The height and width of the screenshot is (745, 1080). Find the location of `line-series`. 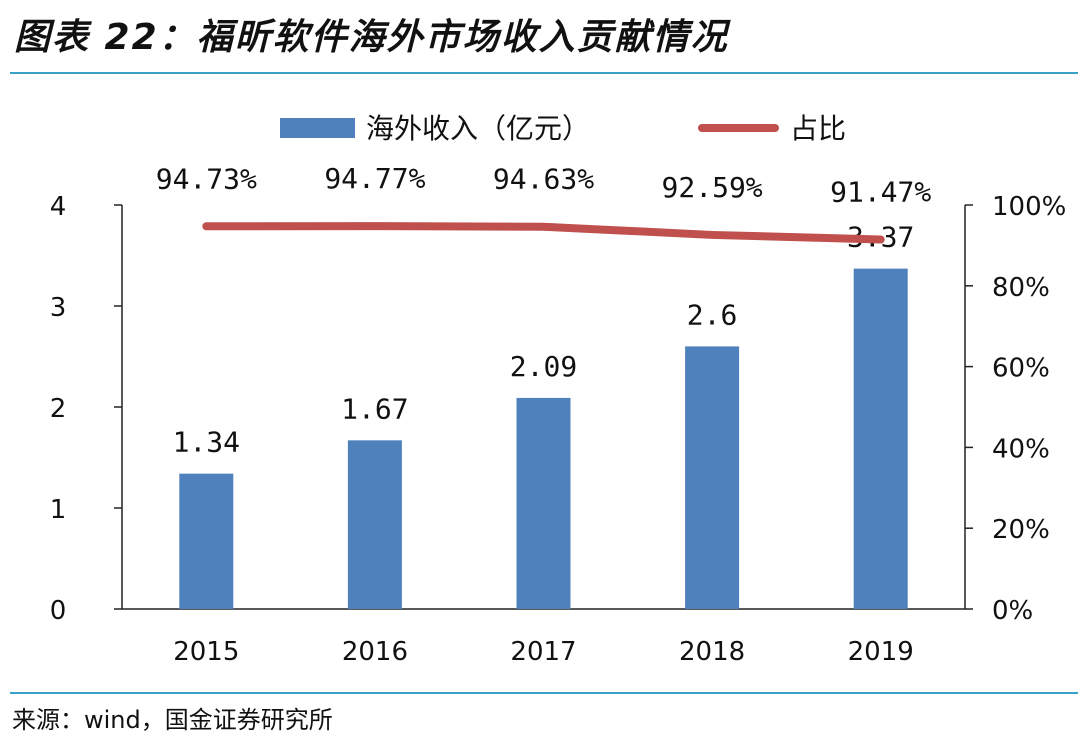

line-series is located at coordinates (543, 233).